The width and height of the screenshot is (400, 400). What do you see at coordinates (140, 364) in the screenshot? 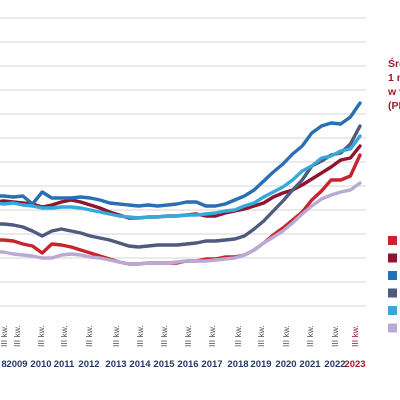
I see `year-tick-label: 2014` at bounding box center [140, 364].